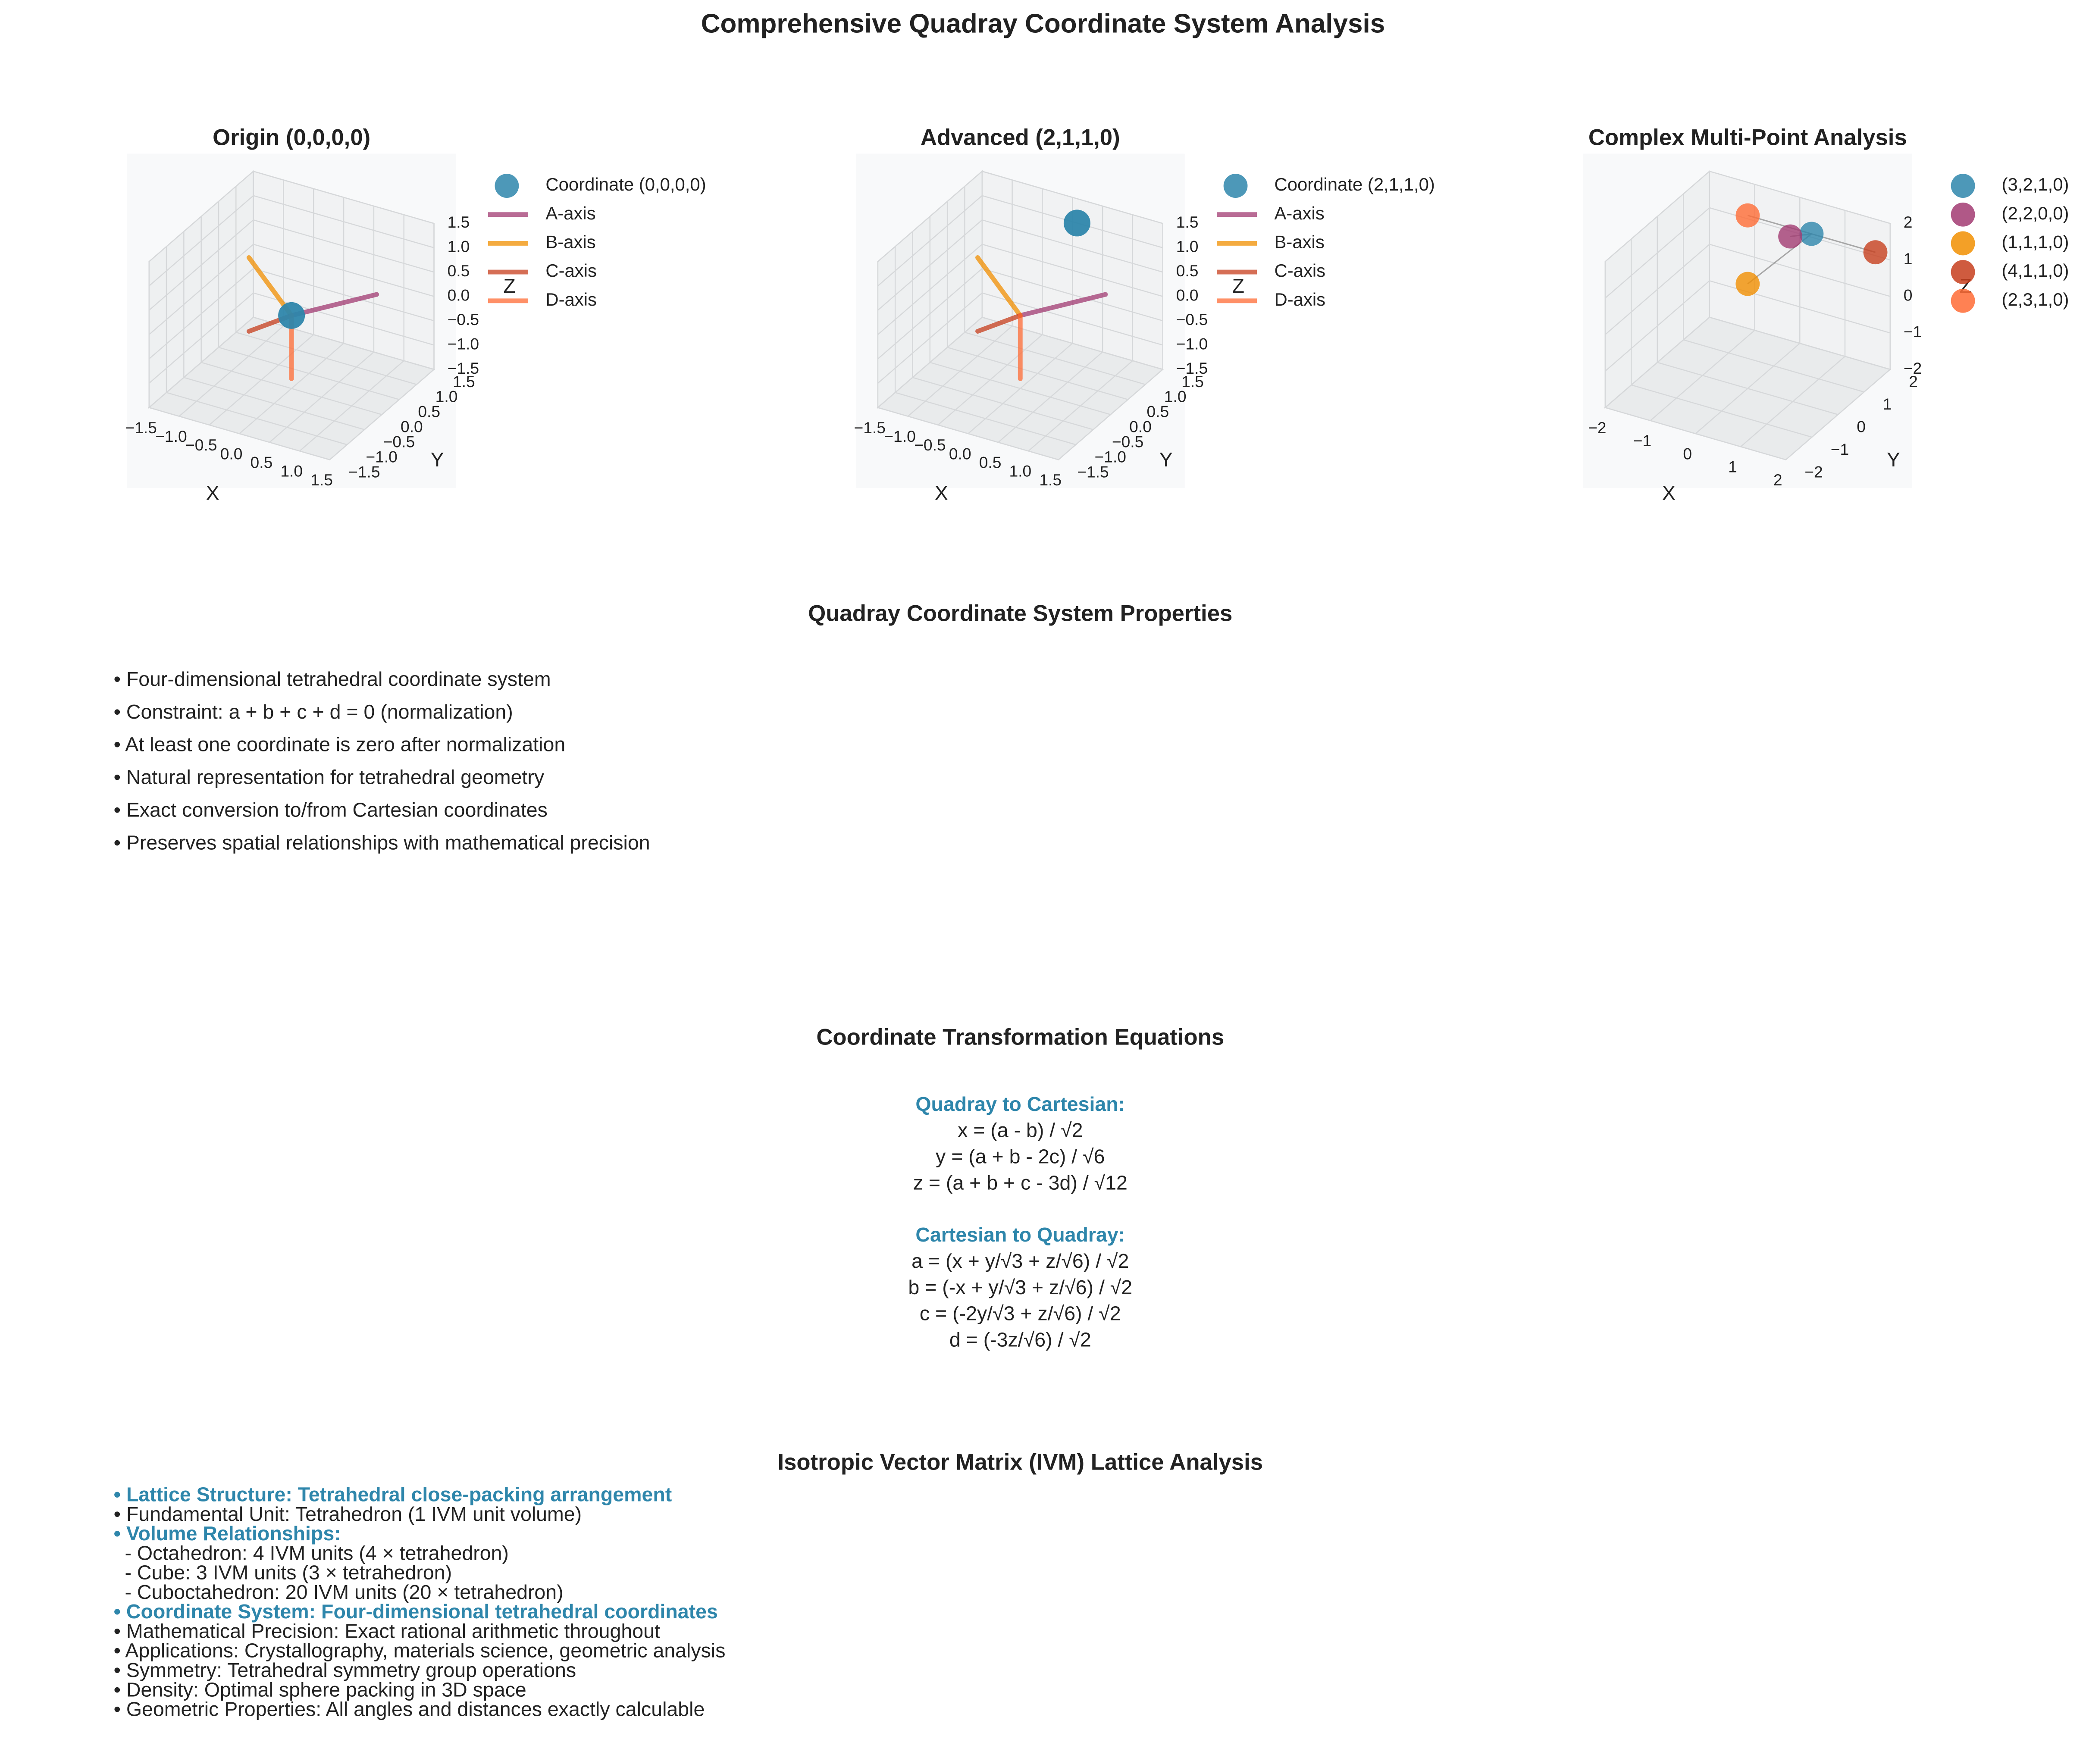 This screenshot has width=2086, height=1764. What do you see at coordinates (1110, 457) in the screenshot?
I see `y-tick-label: −1.0` at bounding box center [1110, 457].